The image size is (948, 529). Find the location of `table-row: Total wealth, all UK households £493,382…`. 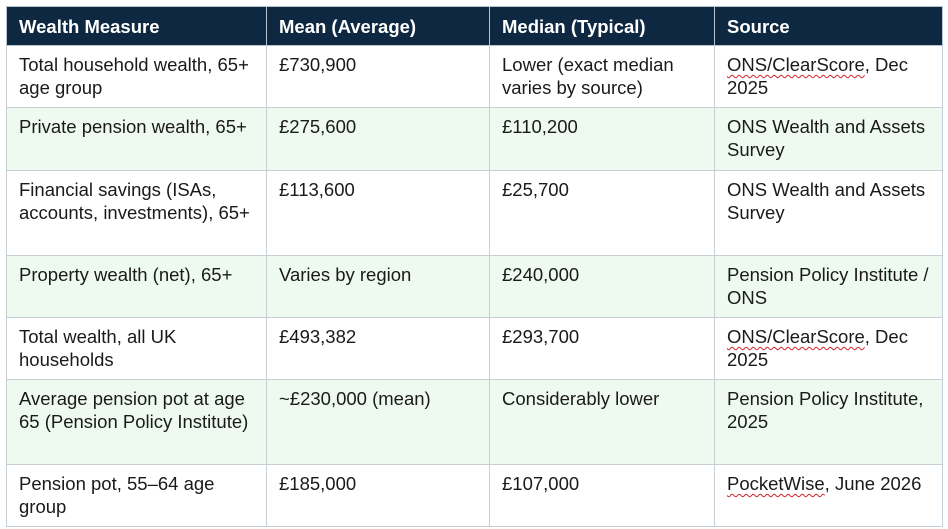

table-row: Total wealth, all UK households £493,382… is located at coordinates (474, 348).